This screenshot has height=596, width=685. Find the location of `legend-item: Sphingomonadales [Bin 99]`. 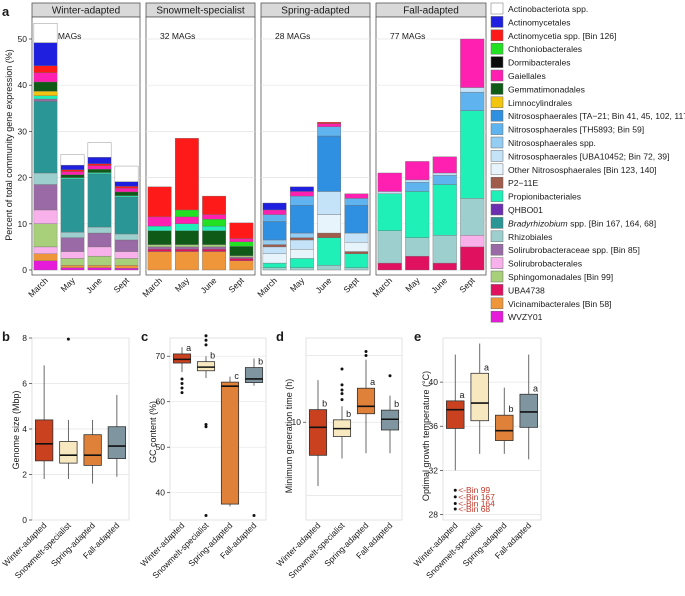

legend-item: Sphingomonadales [Bin 99] is located at coordinates (551, 276).